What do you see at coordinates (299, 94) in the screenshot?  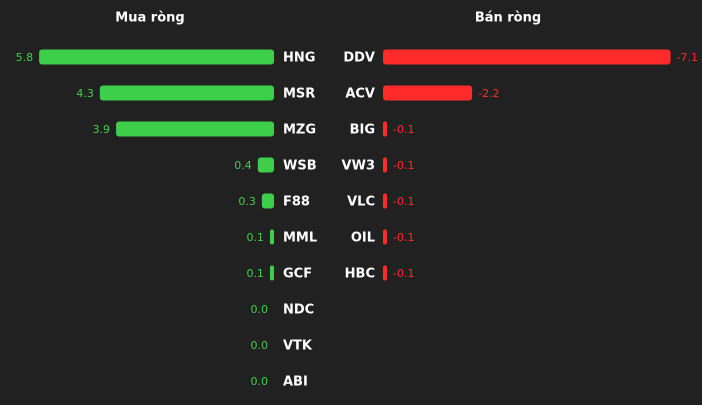 I see `y-tick-label: MSR` at bounding box center [299, 94].